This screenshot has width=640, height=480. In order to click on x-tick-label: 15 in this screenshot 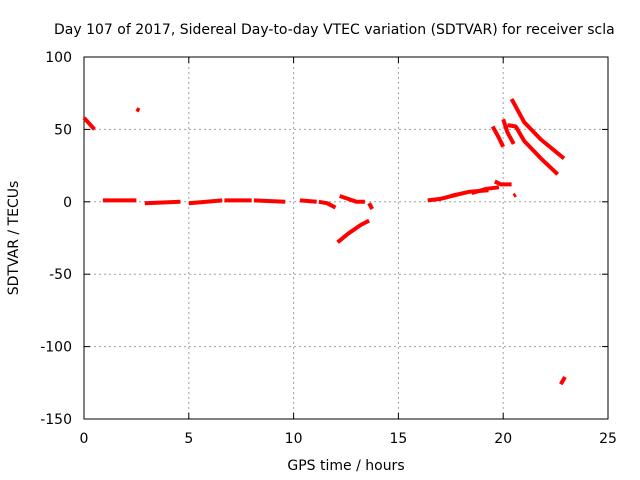, I will do `click(398, 439)`.